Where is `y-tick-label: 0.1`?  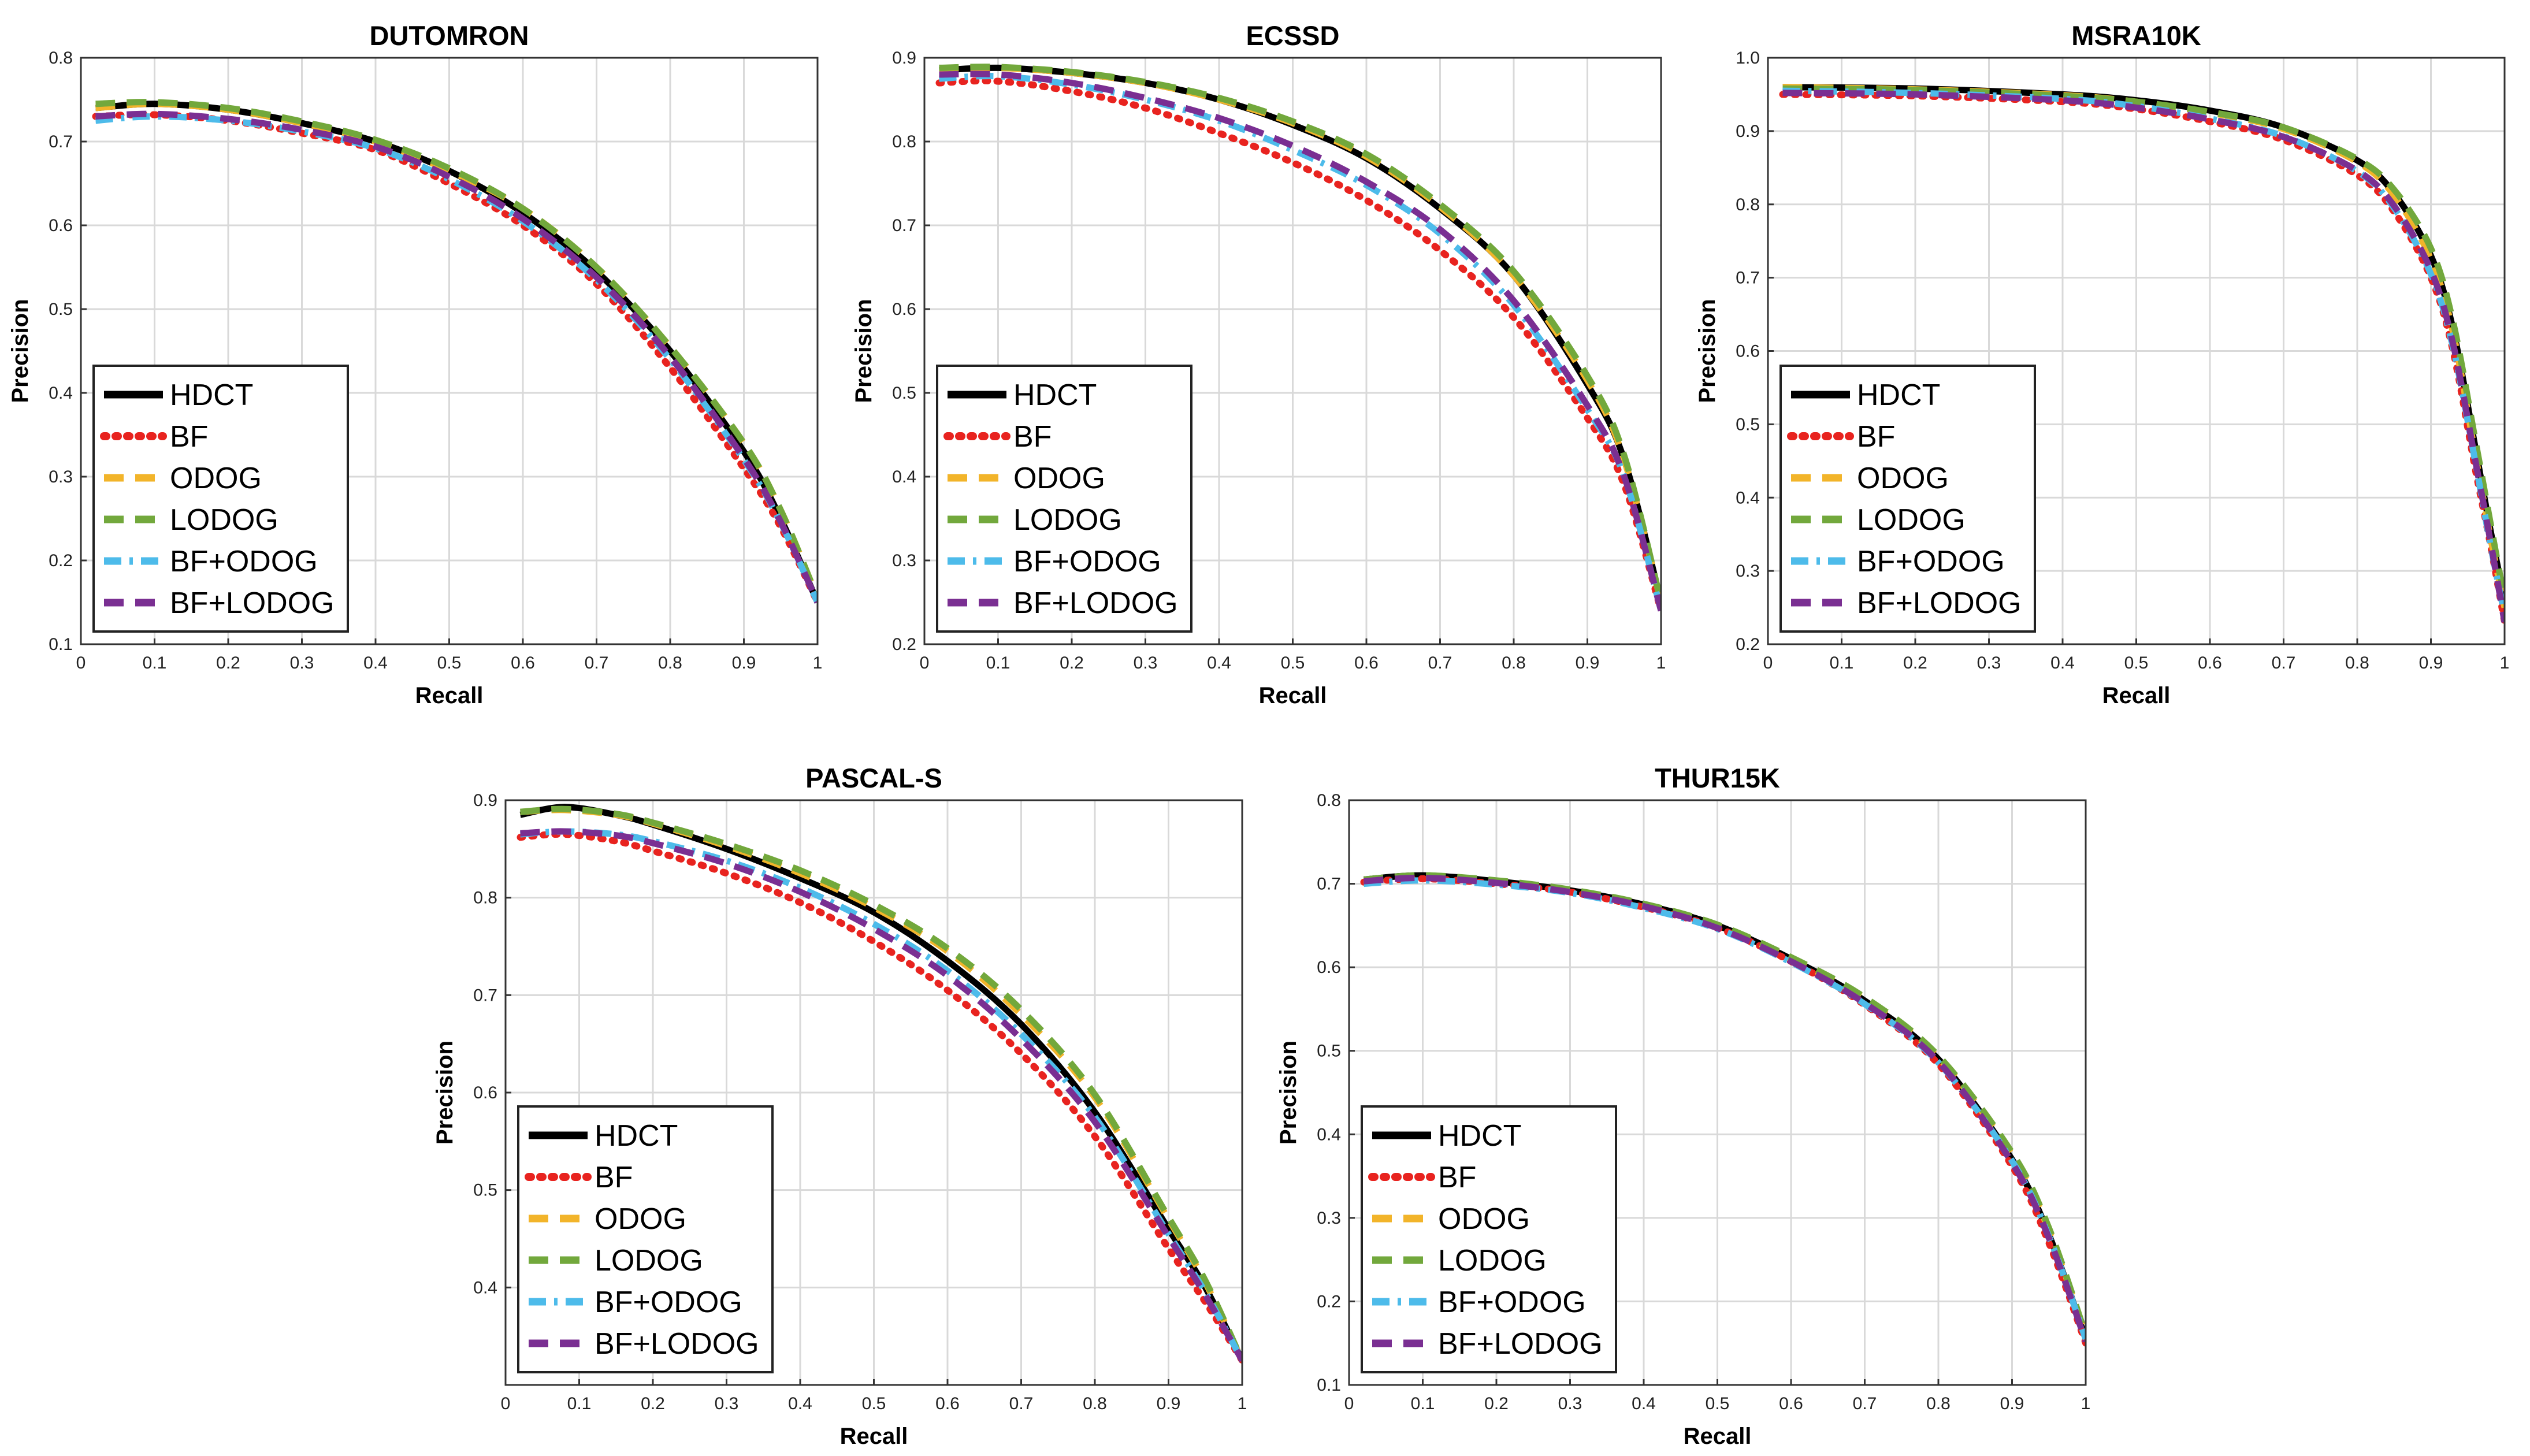
y-tick-label: 0.1 is located at coordinates (61, 644).